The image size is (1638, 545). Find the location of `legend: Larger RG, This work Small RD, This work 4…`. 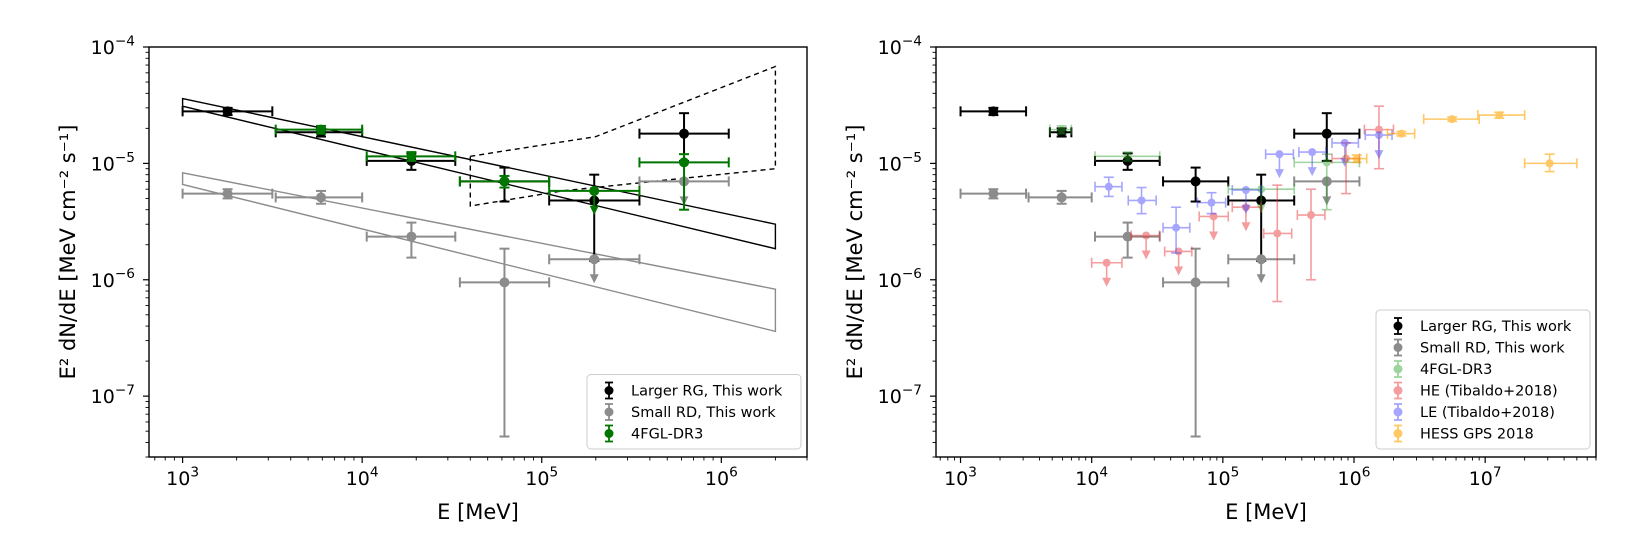

legend: Larger RG, This work Small RD, This work 4… is located at coordinates (694, 412).